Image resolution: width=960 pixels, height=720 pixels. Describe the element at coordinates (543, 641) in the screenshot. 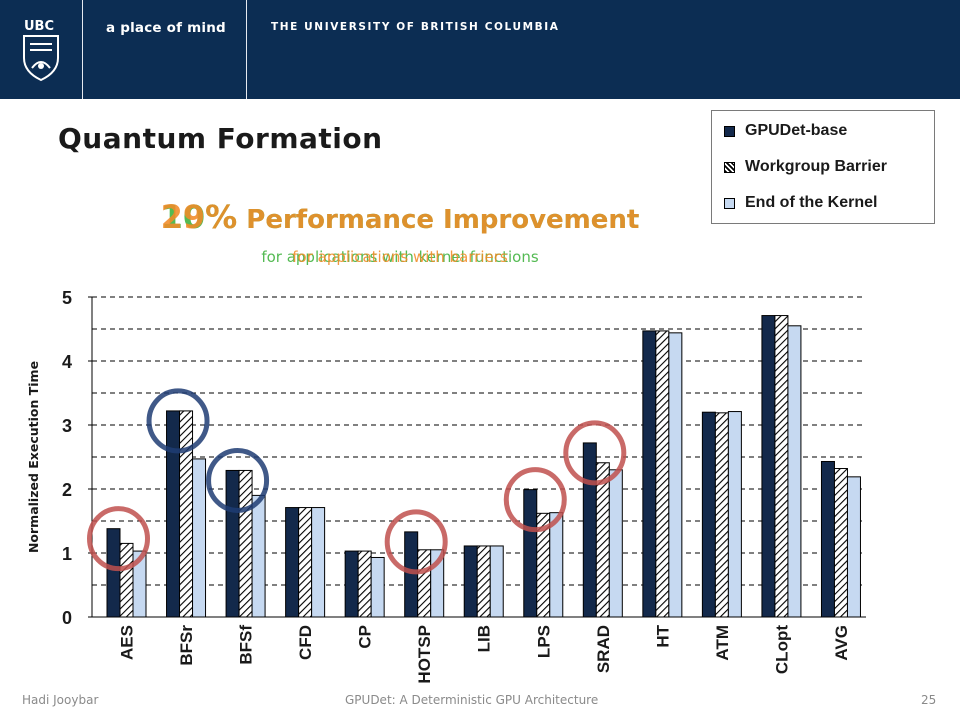

I see `x-tick-label: LPS` at that location.